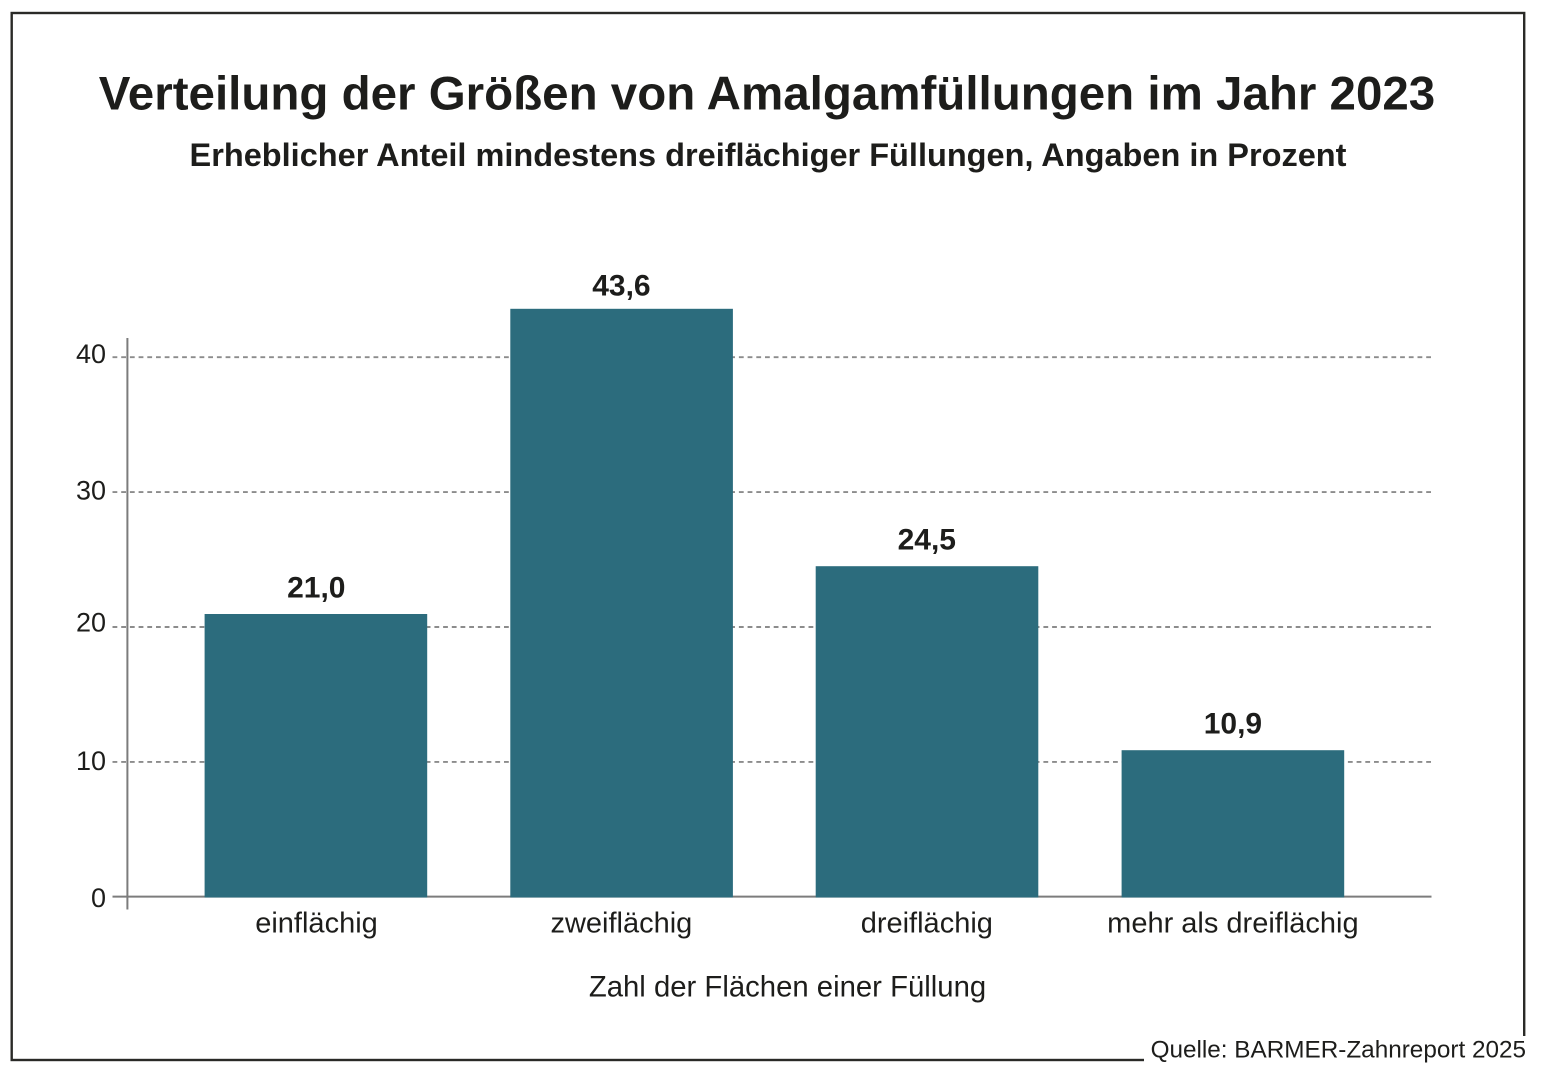 This screenshot has width=1541, height=1080. Describe the element at coordinates (621, 285) in the screenshot. I see `svg-text: 43,6` at that location.